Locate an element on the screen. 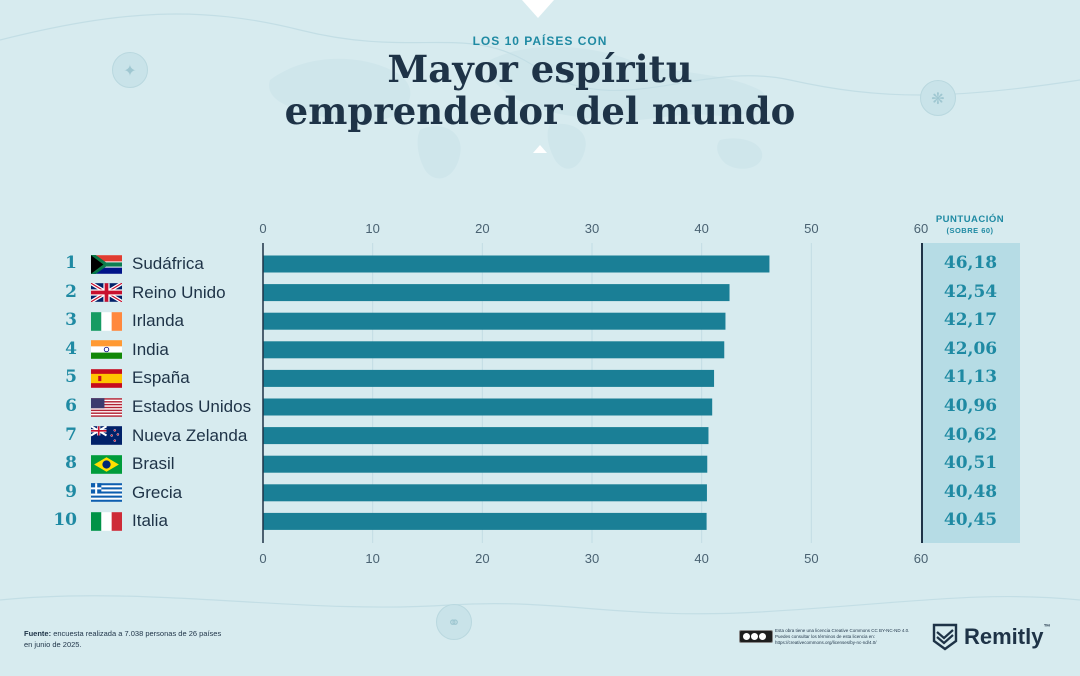 This screenshot has height=676, width=1080. tick-label-bottom: 60 is located at coordinates (921, 558).